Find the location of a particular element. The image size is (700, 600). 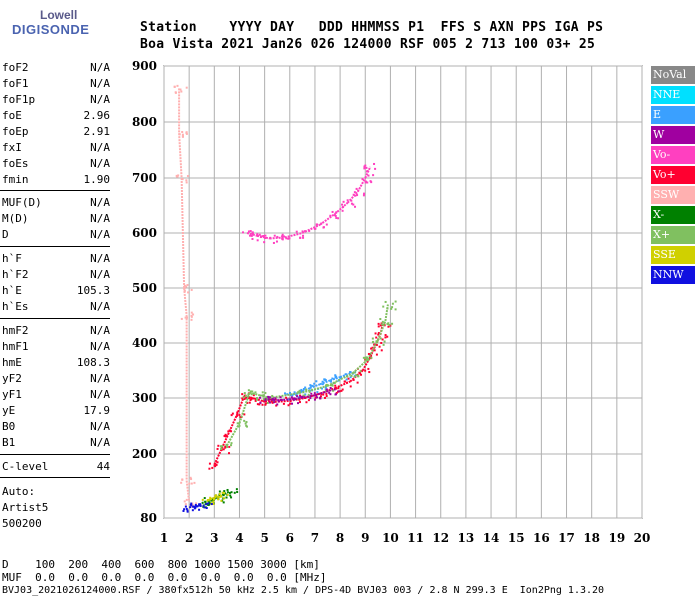

param-row: foF2 N/A is located at coordinates (56, 68).